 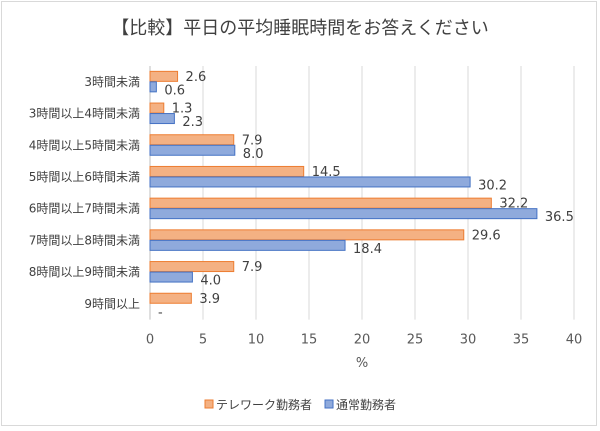 What do you see at coordinates (84, 114) in the screenshot?
I see `category-label: 3時間以上4時間未満` at bounding box center [84, 114].